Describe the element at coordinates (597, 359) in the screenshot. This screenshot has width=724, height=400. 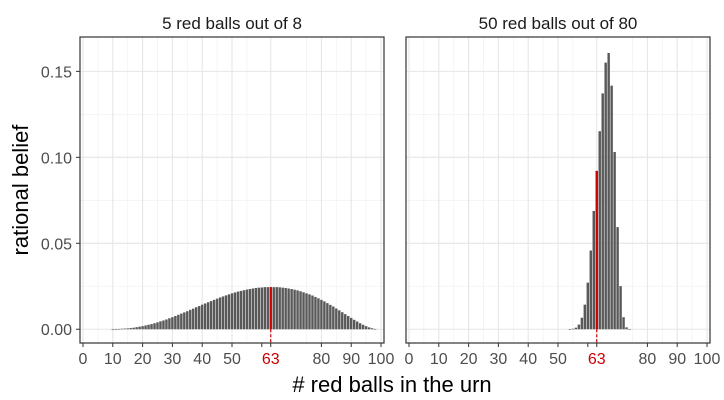
I see `panel-right-x-tick-label: 63` at that location.